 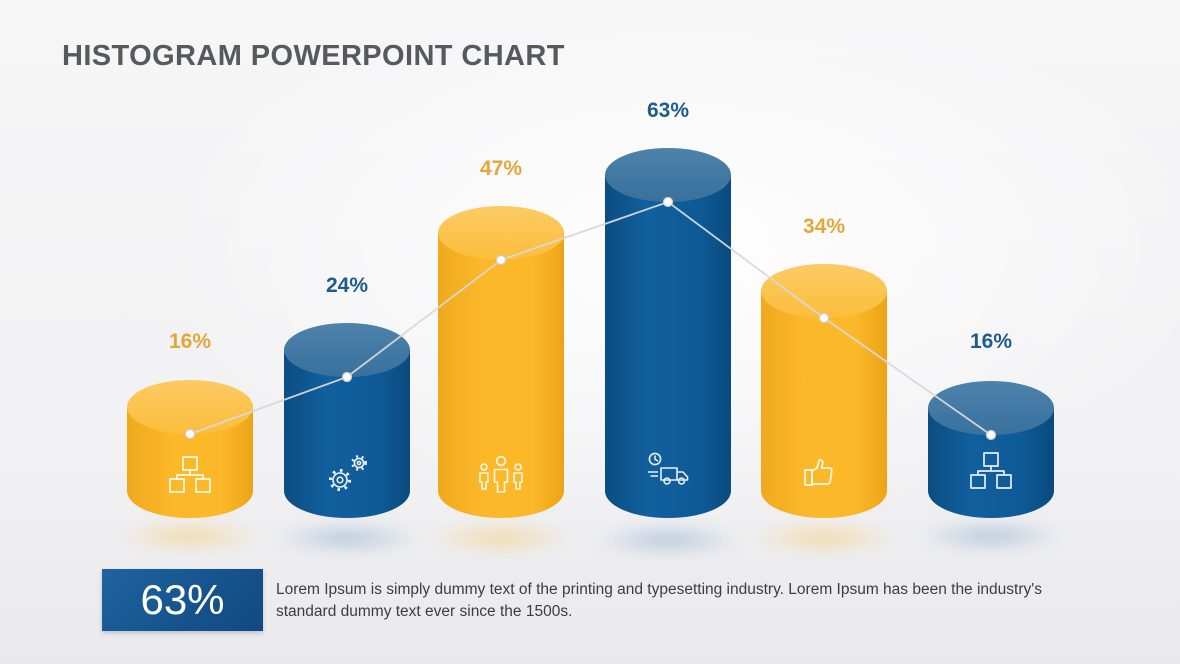 What do you see at coordinates (824, 226) in the screenshot?
I see `bar-value-label: 34%` at bounding box center [824, 226].